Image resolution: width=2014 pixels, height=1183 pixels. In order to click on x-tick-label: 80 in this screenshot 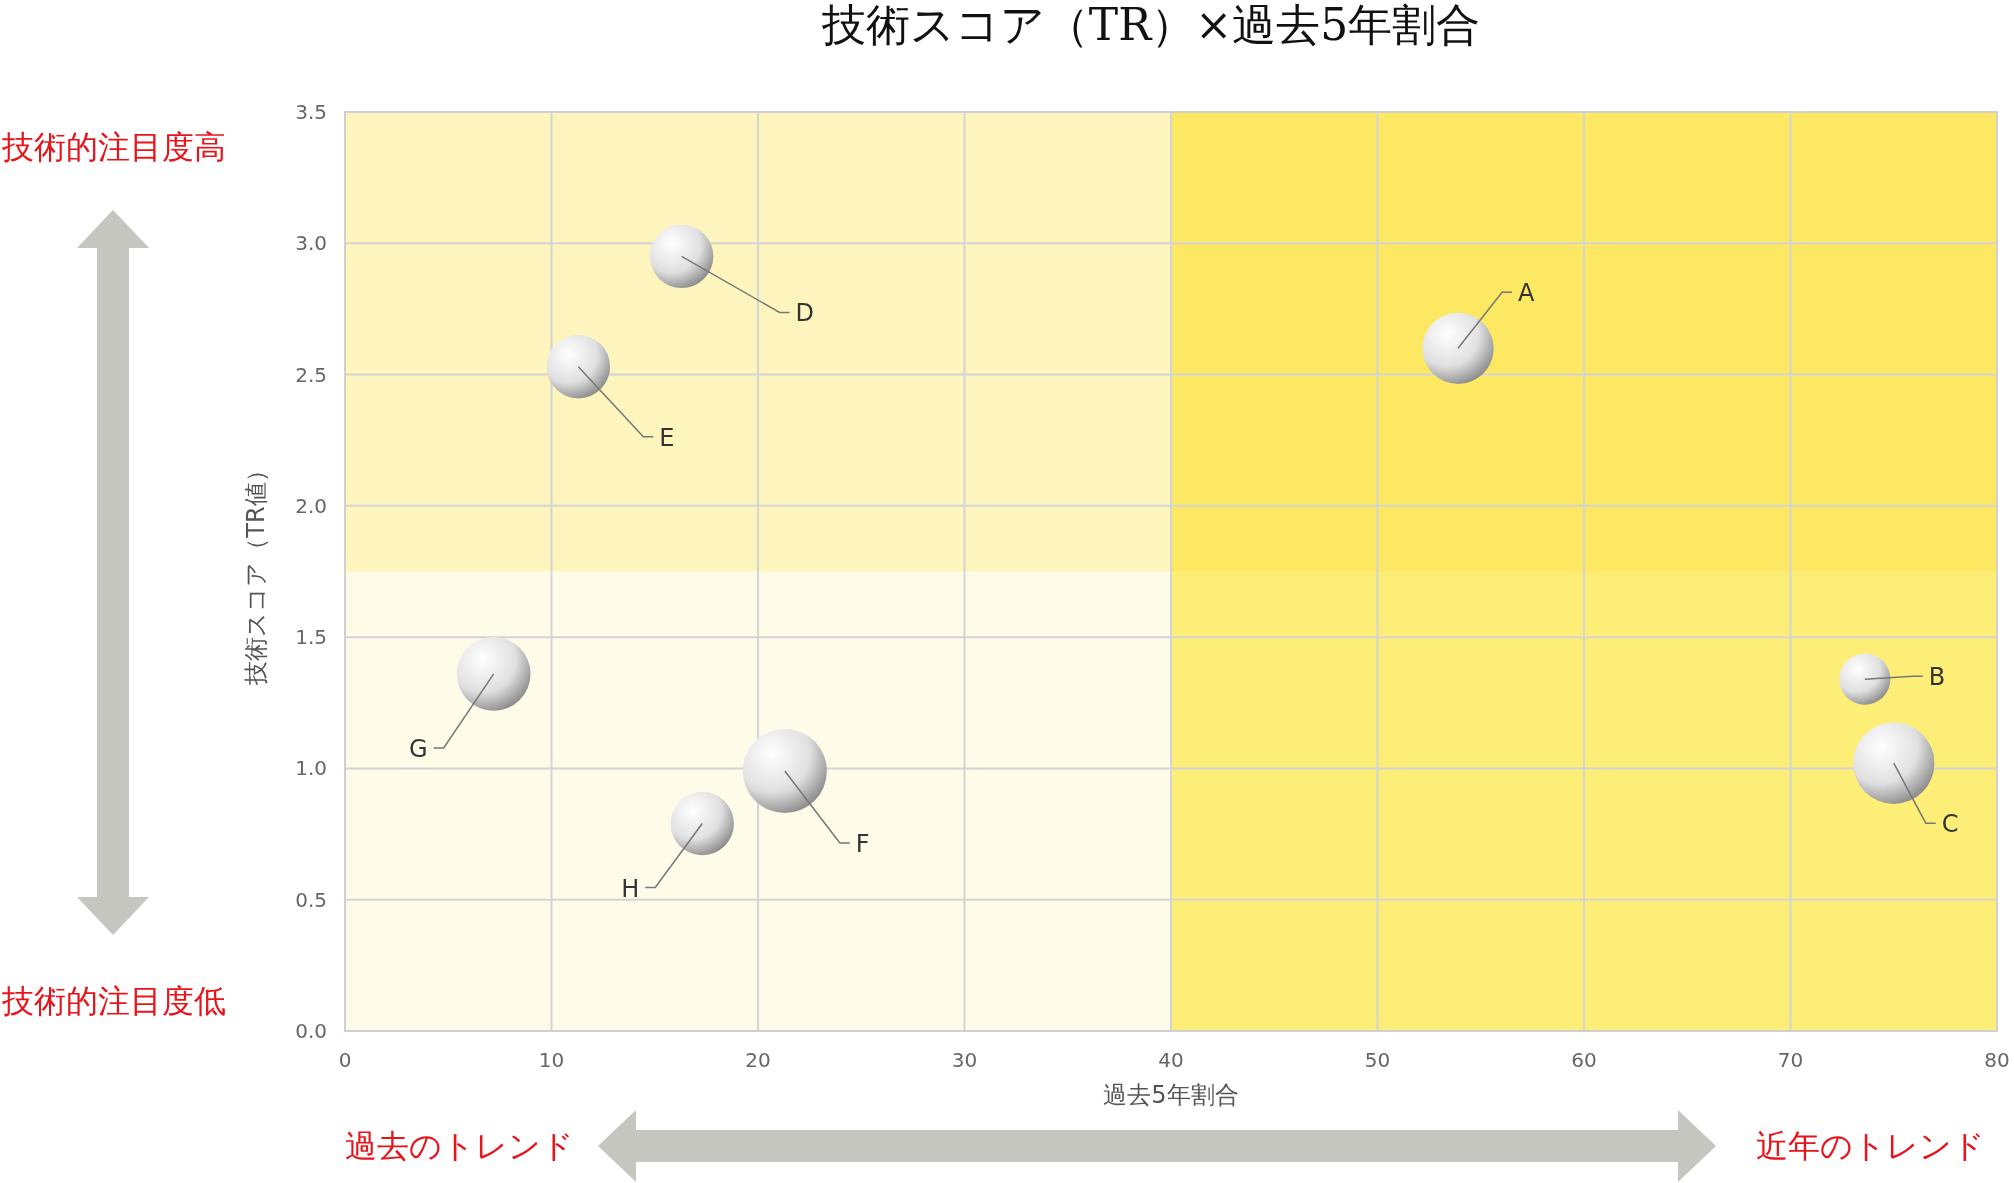, I will do `click(1997, 1060)`.